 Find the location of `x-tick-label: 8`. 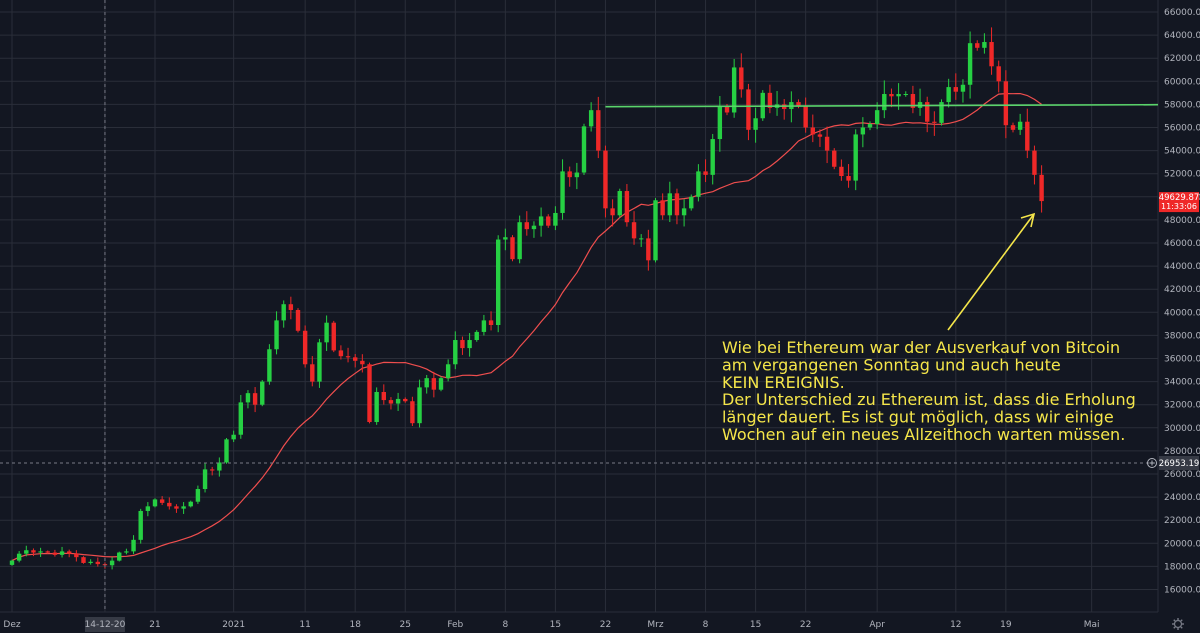

x-tick-label: 8 is located at coordinates (505, 625).